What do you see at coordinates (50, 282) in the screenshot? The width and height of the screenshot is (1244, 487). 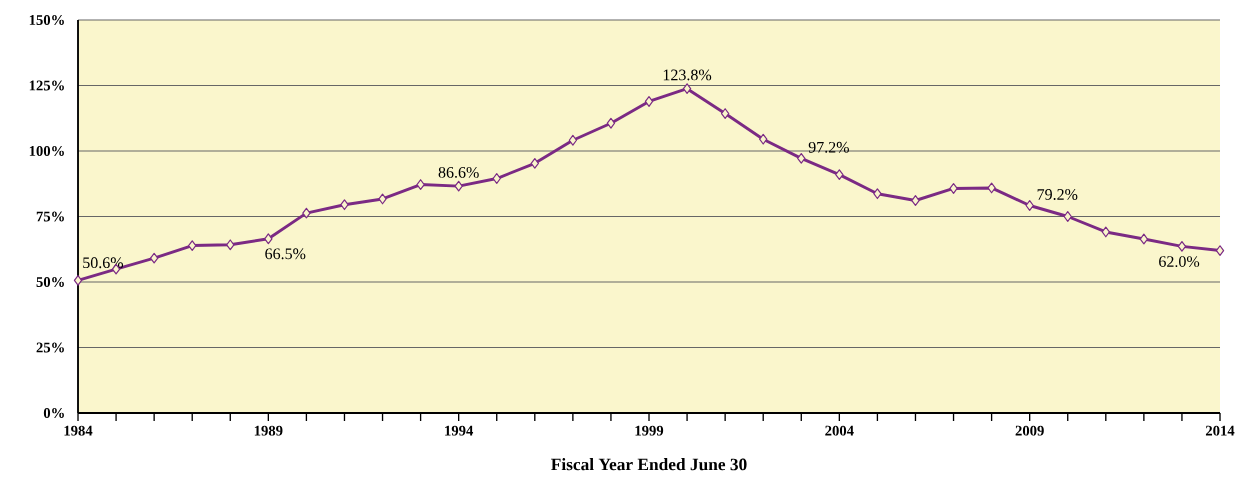 I see `y-tick-label: 50%` at bounding box center [50, 282].